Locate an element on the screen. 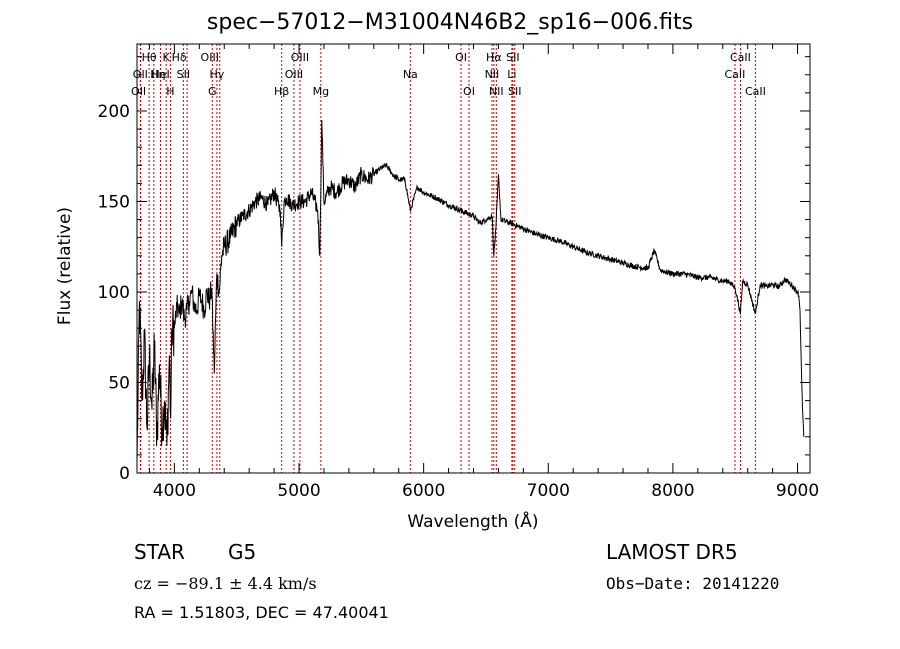  x-tick-label: 6000 is located at coordinates (423, 491).